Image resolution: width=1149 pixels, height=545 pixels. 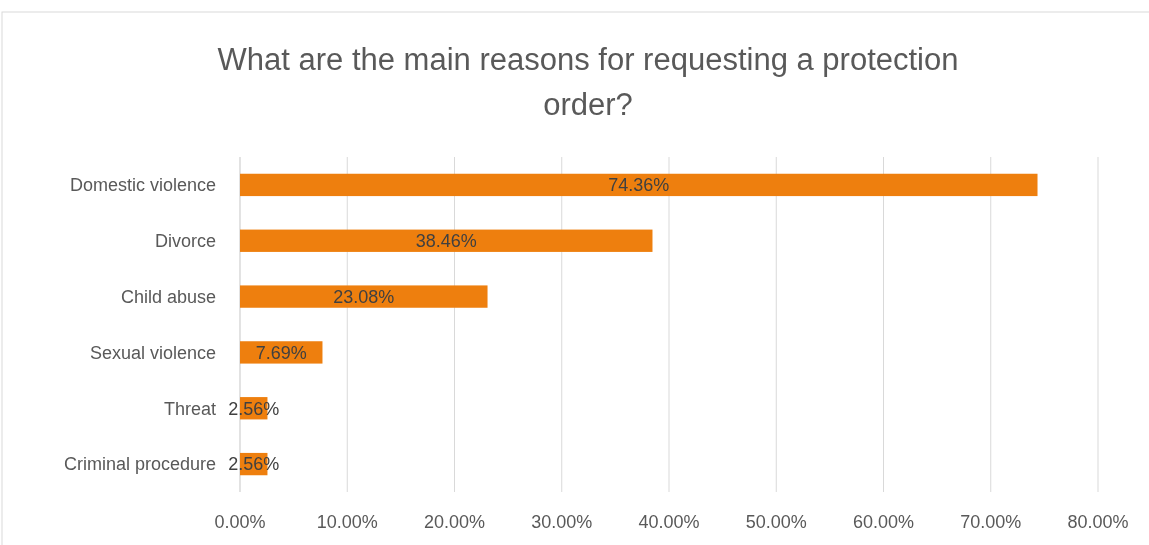 I want to click on data-label: 74.36%, so click(x=639, y=185).